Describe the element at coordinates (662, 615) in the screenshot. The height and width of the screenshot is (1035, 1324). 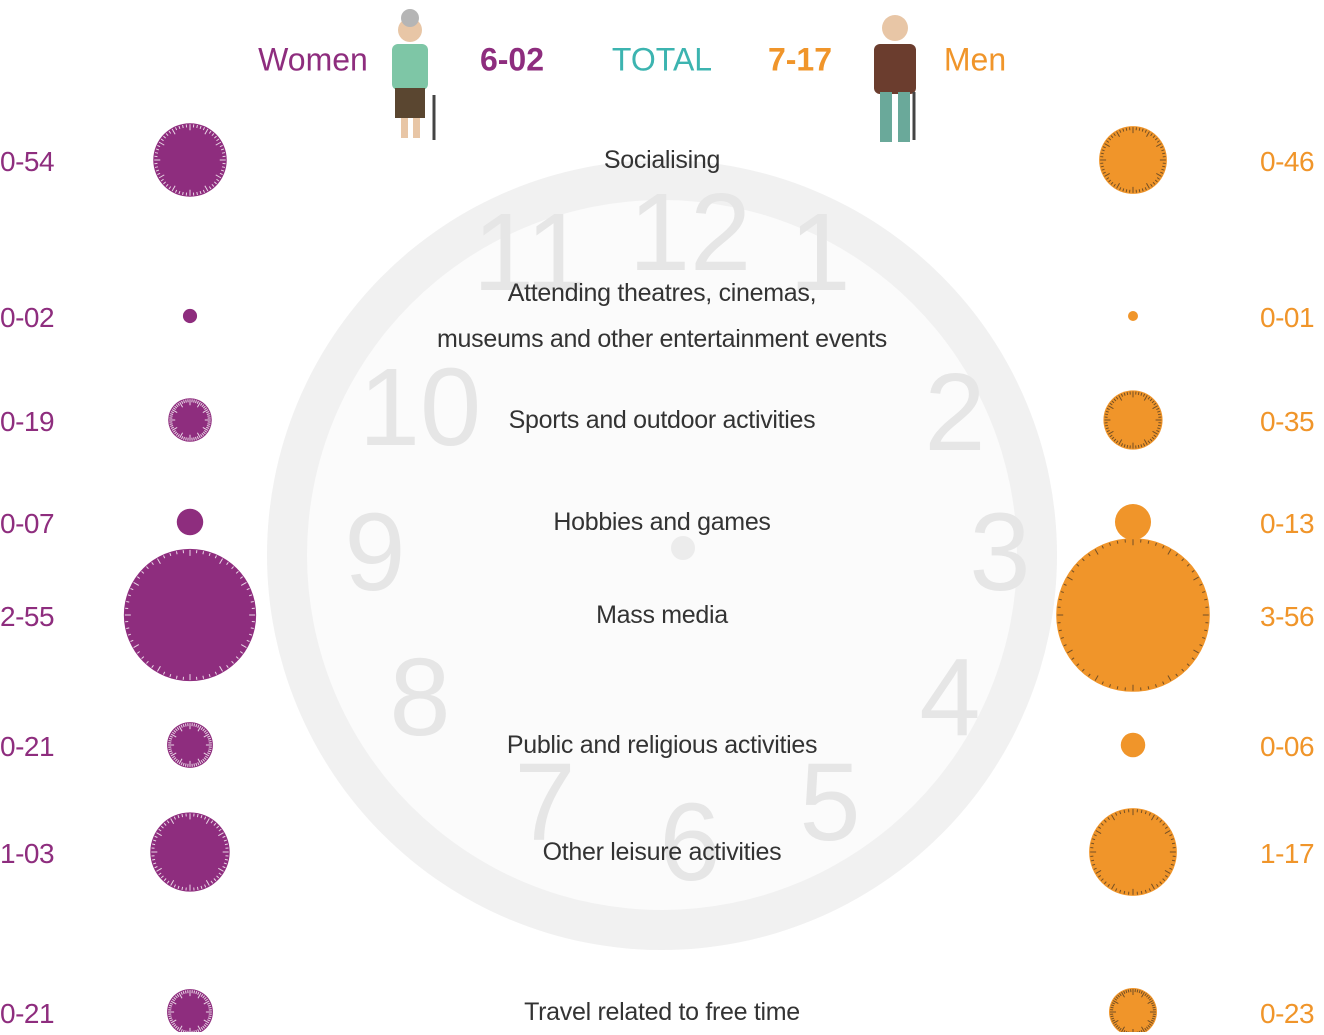
I see `category-label: Mass media` at that location.